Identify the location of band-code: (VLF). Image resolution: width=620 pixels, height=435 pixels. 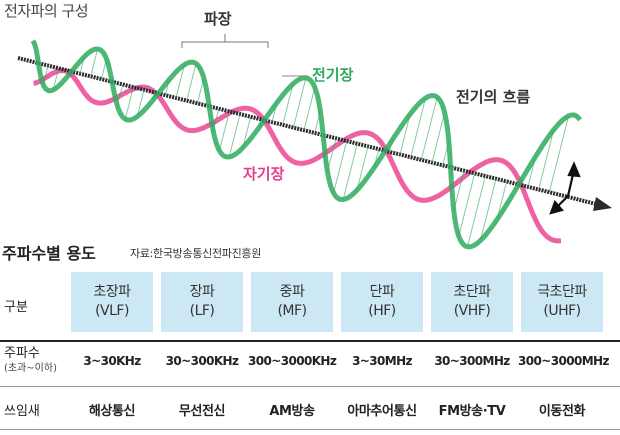
(112, 311).